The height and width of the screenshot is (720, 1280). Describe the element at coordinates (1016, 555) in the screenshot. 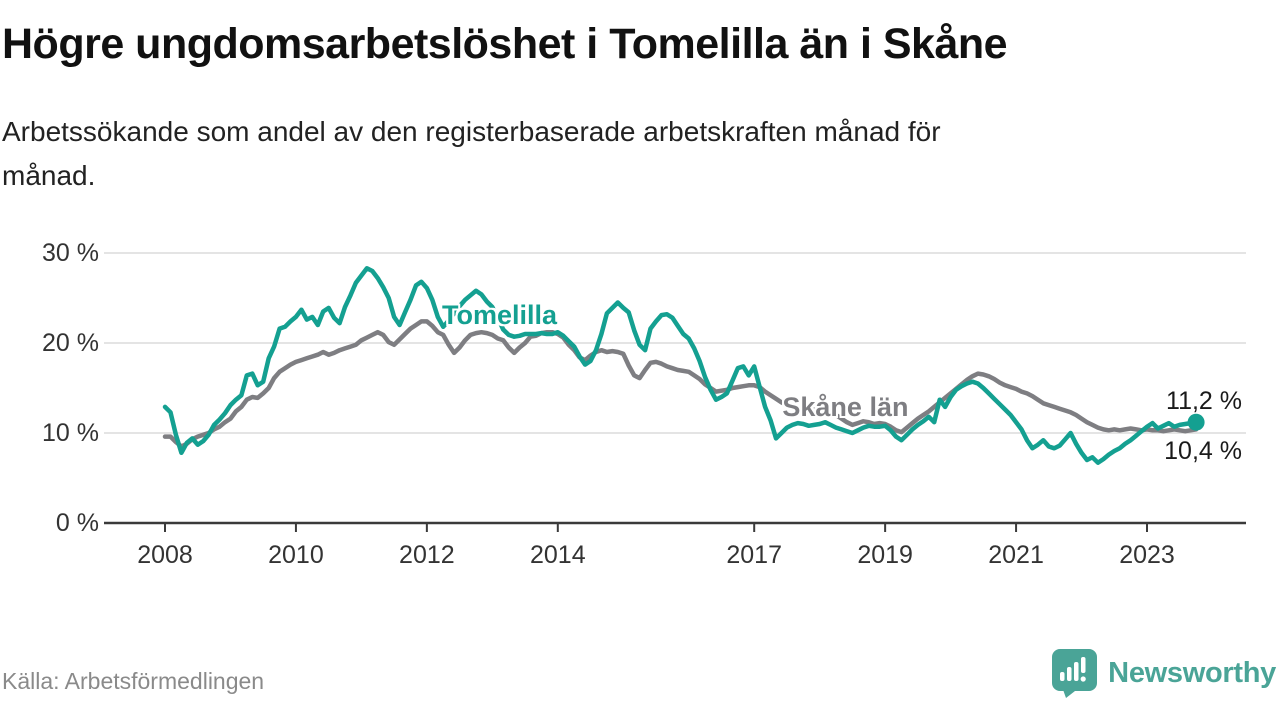

I see `x-axis-tick-label: 2021` at that location.